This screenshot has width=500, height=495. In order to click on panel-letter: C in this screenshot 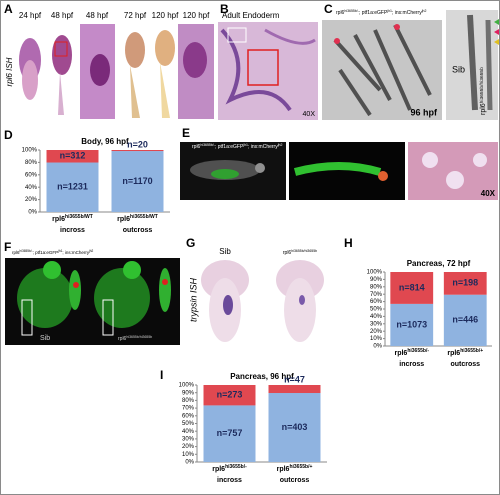, I will do `click(328, 9)`.